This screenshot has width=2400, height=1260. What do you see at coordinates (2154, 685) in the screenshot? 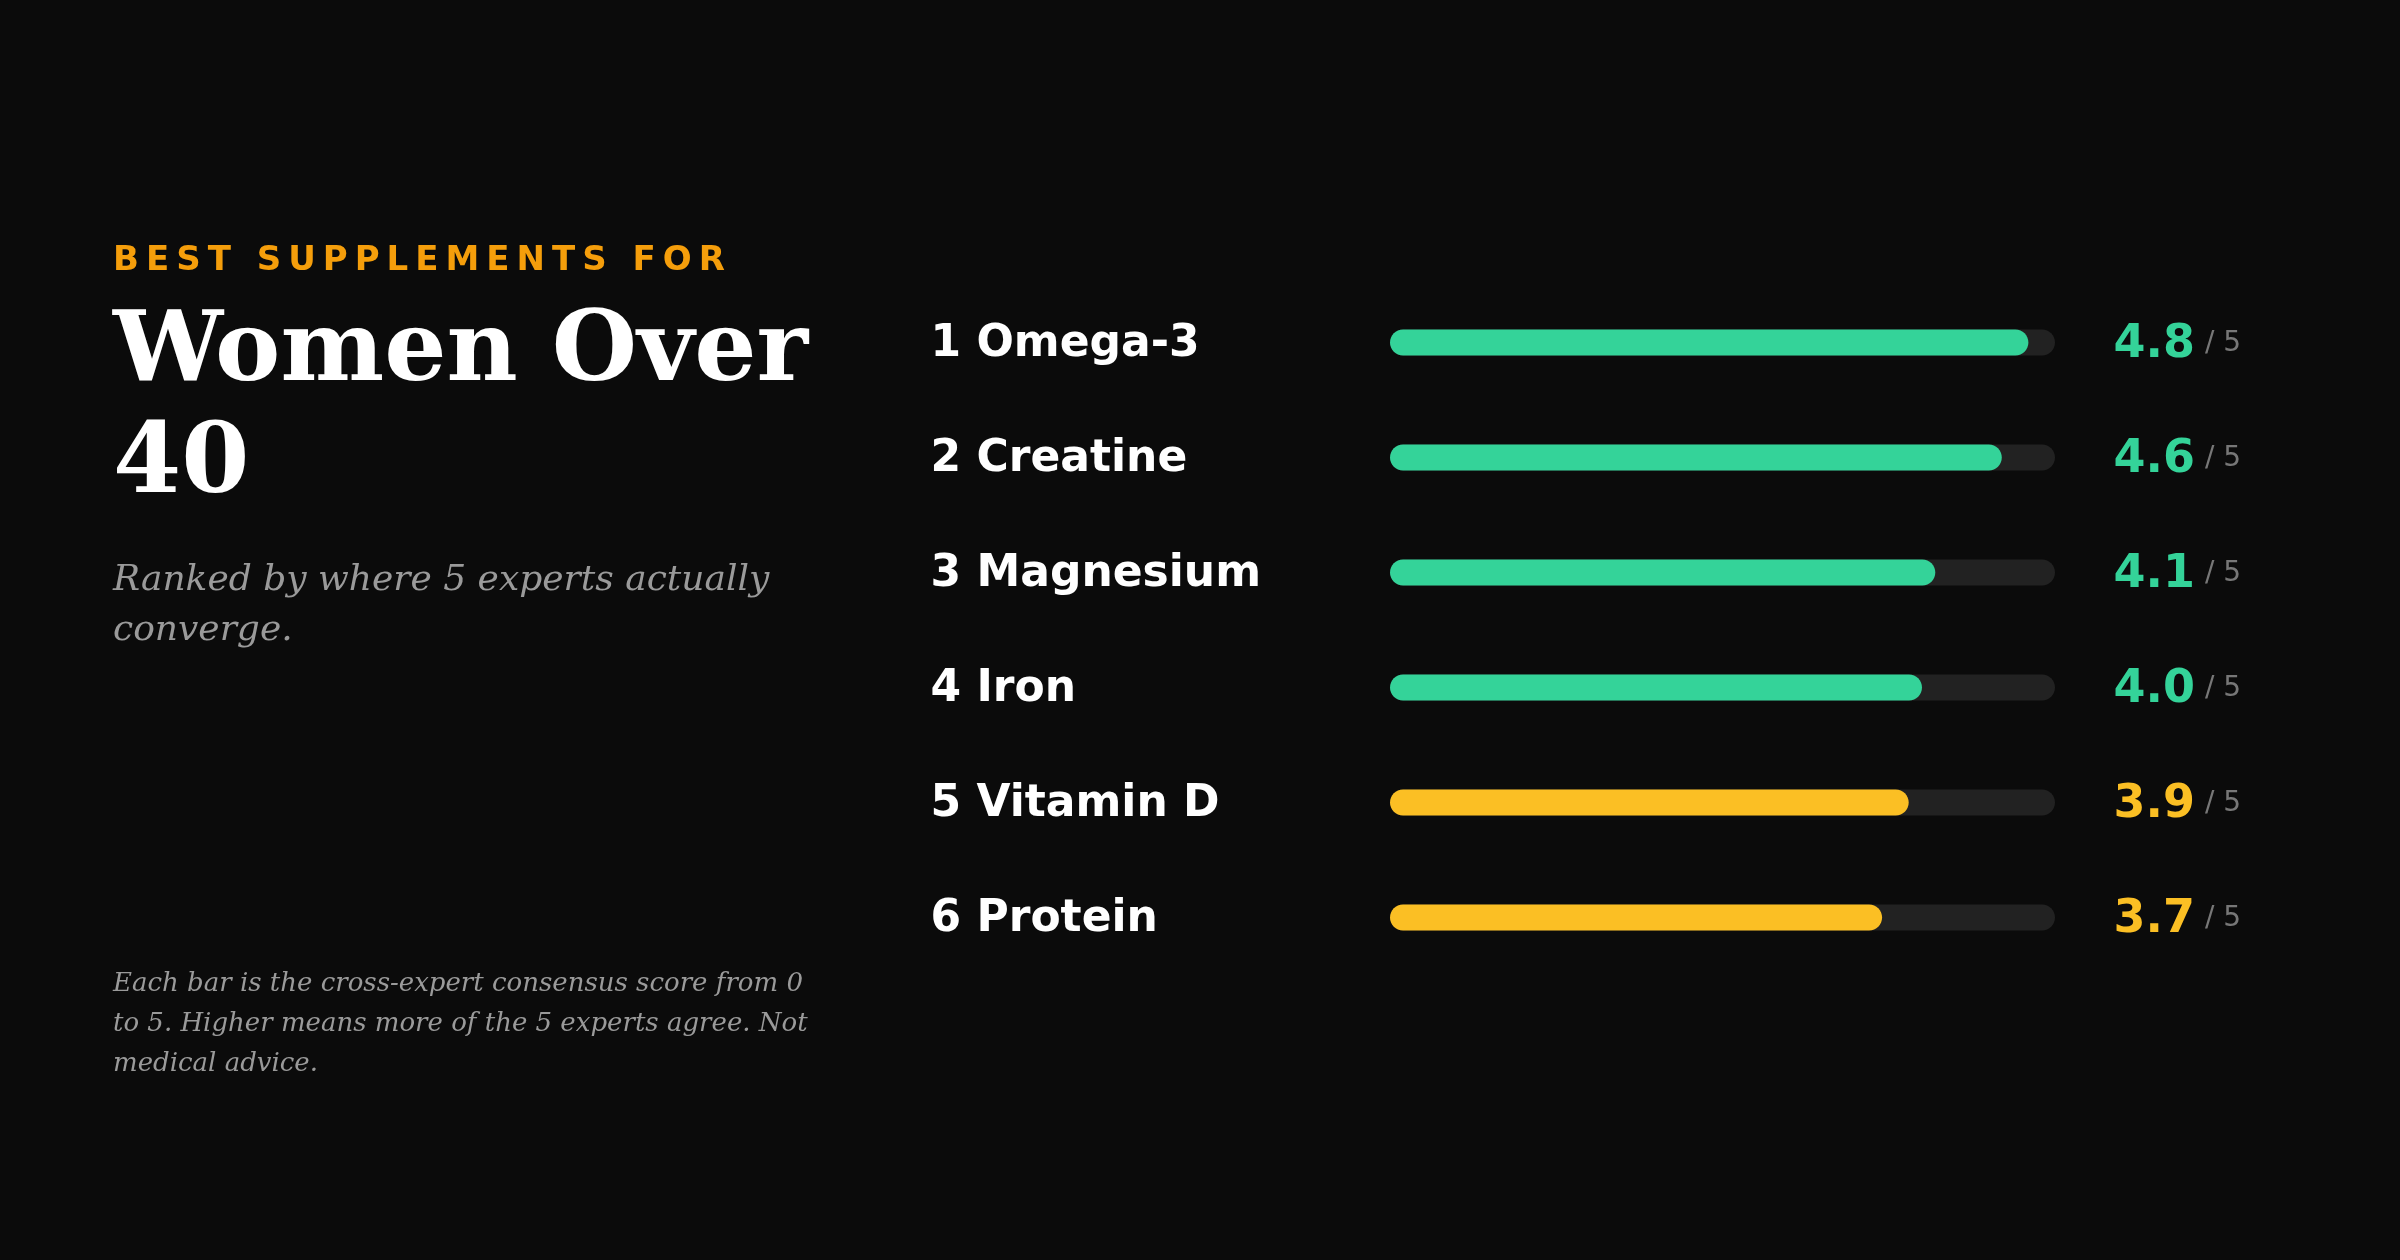
I see `data-label: 4.0` at bounding box center [2154, 685].